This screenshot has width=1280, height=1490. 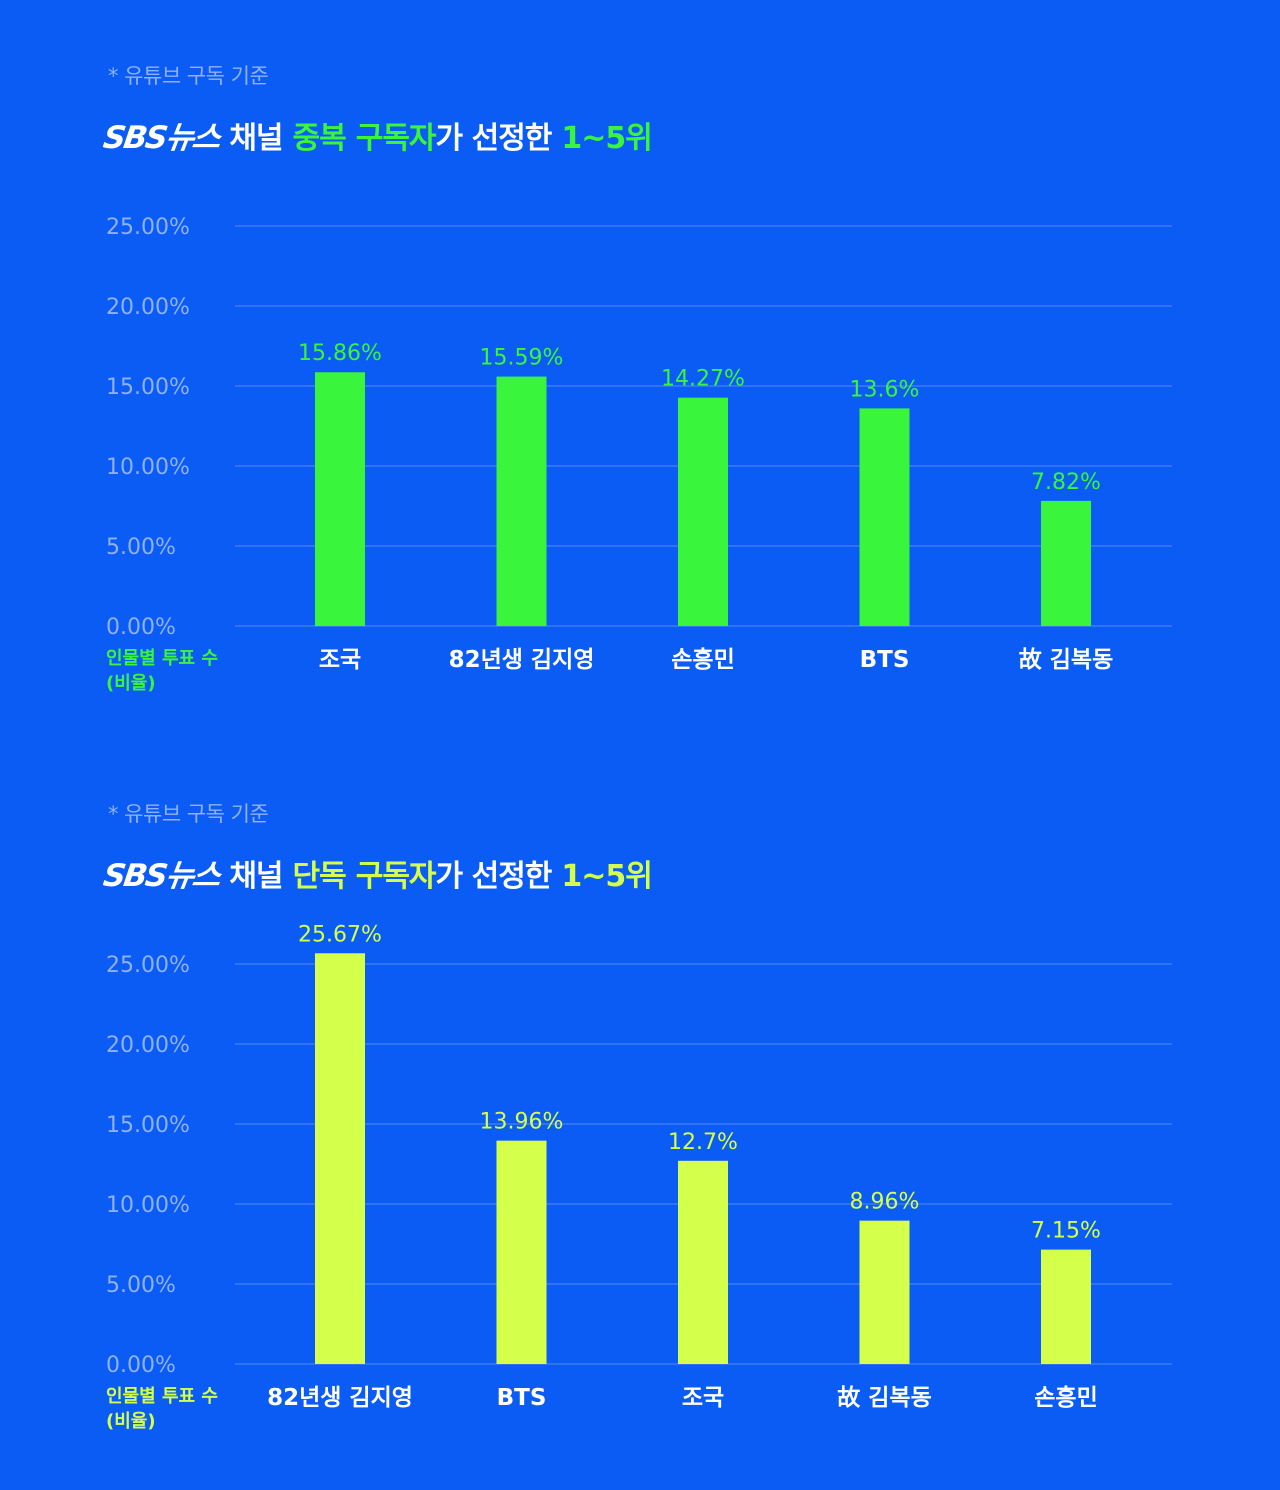 I want to click on bar-value-label: 13.6%, so click(x=885, y=389).